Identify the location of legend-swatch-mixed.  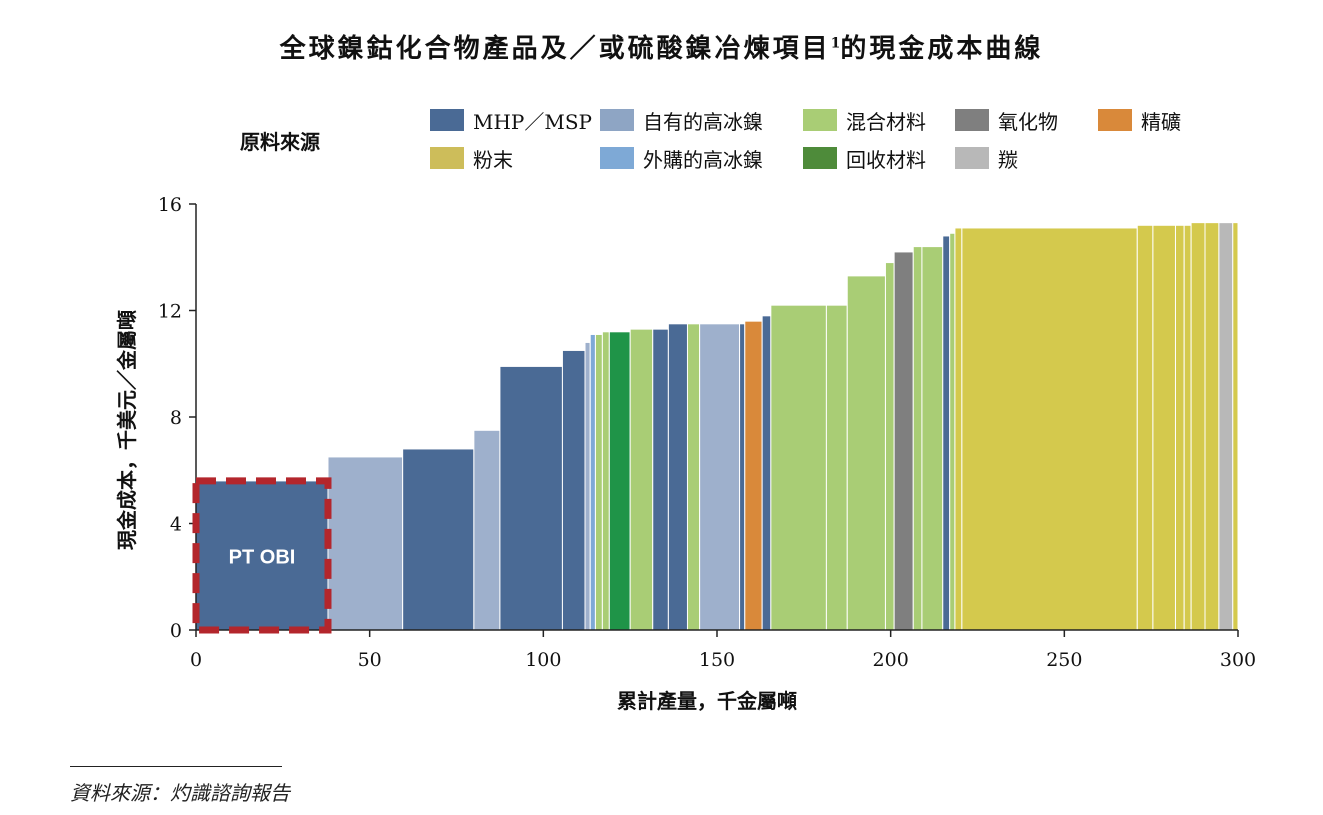
(820, 120).